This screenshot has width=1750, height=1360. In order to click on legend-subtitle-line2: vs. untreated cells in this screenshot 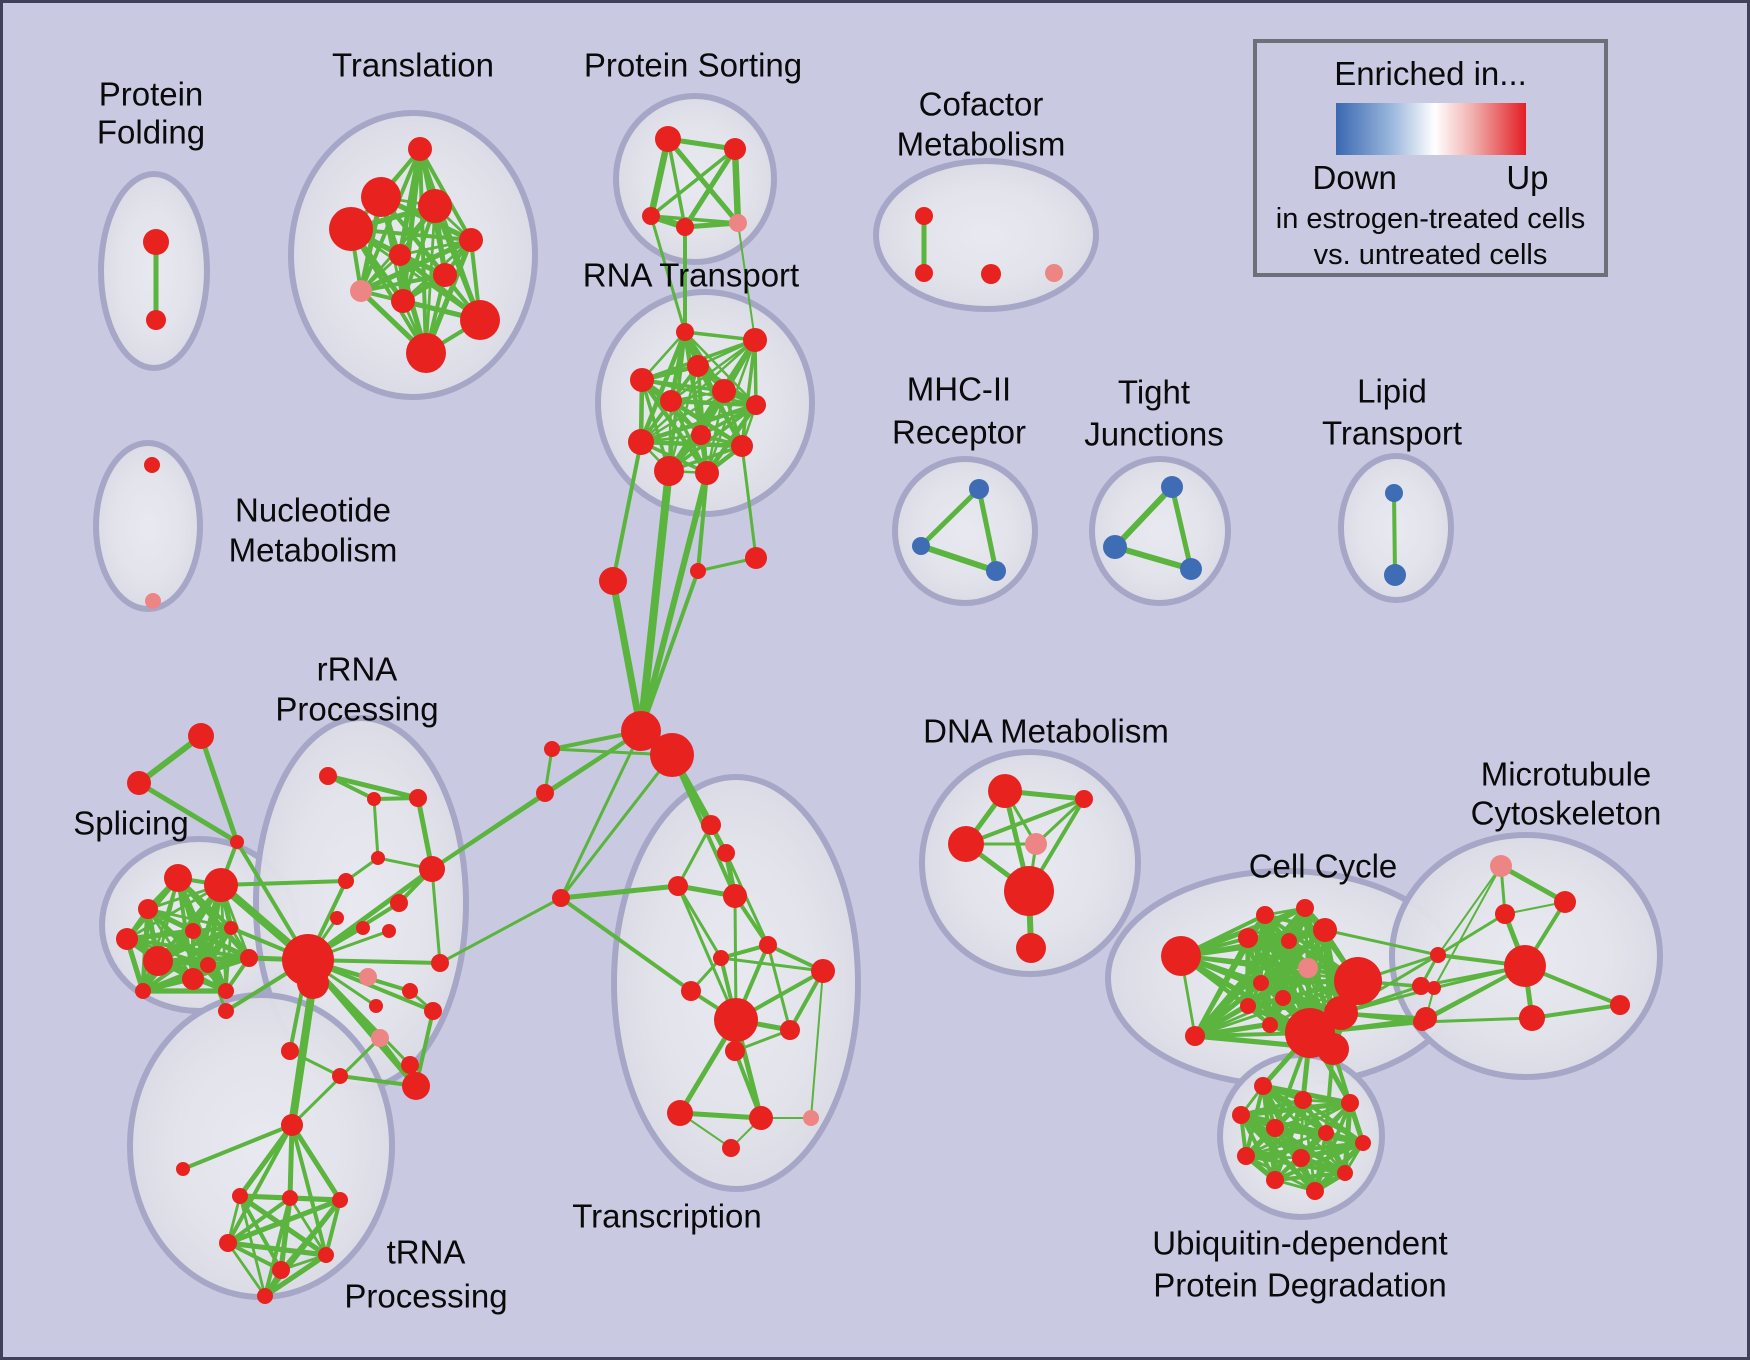, I will do `click(1430, 255)`.